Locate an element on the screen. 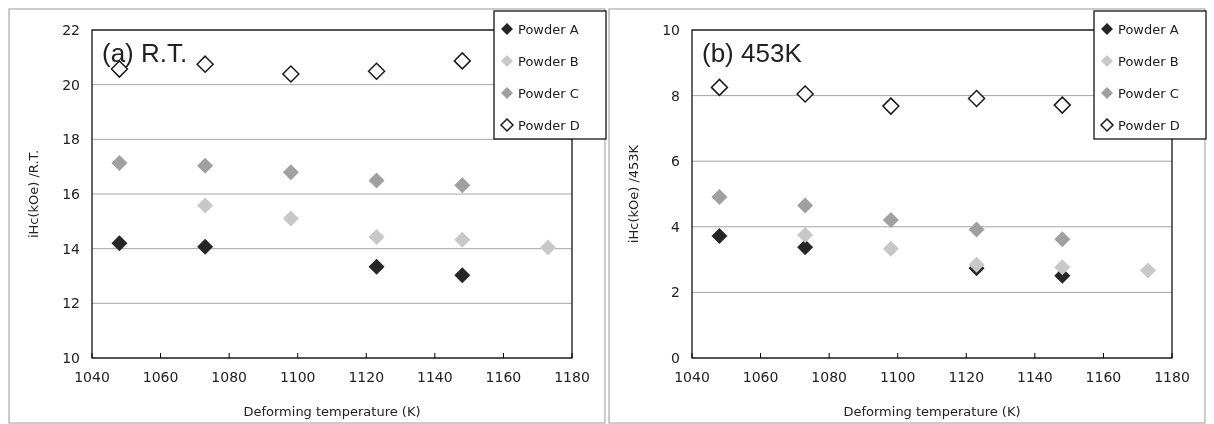 This screenshot has width=1214, height=424. y-tick-label: 16 is located at coordinates (71, 194).